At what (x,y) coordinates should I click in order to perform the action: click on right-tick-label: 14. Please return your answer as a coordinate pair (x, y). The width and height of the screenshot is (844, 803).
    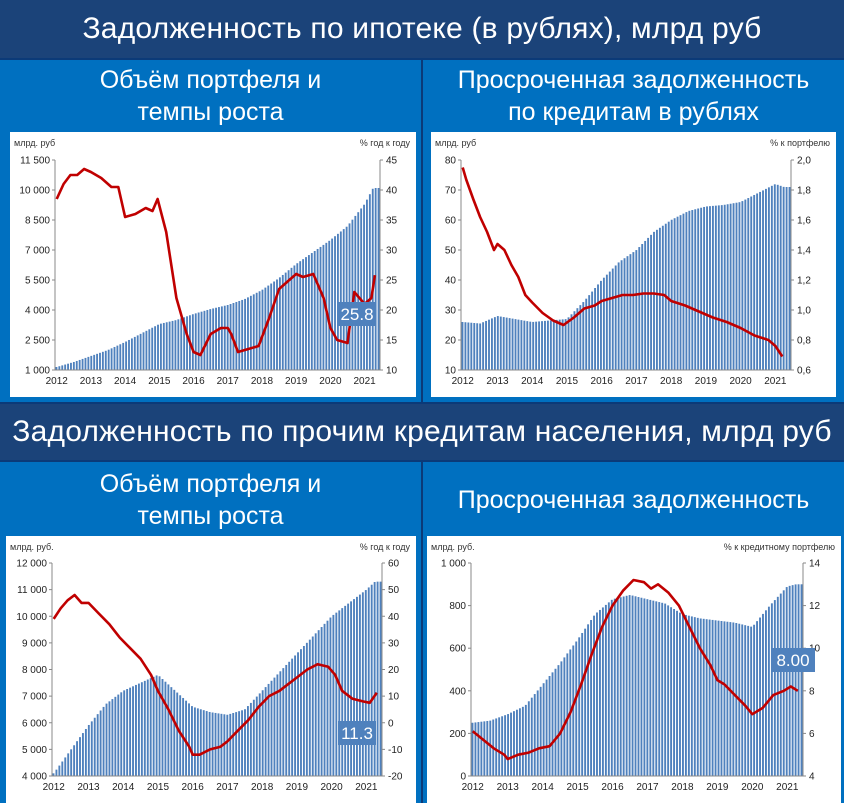
    Looking at the image, I should click on (815, 564).